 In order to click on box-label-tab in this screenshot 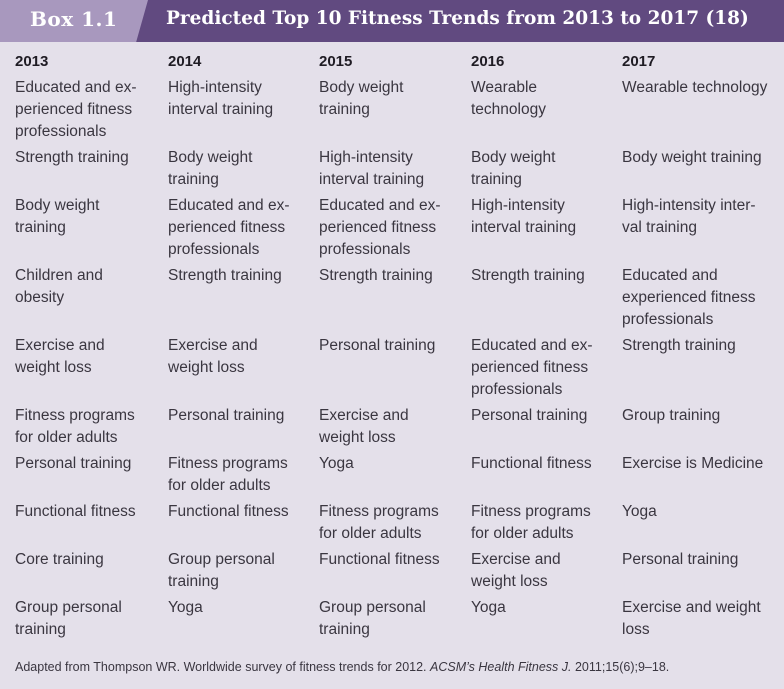, I will do `click(74, 21)`.